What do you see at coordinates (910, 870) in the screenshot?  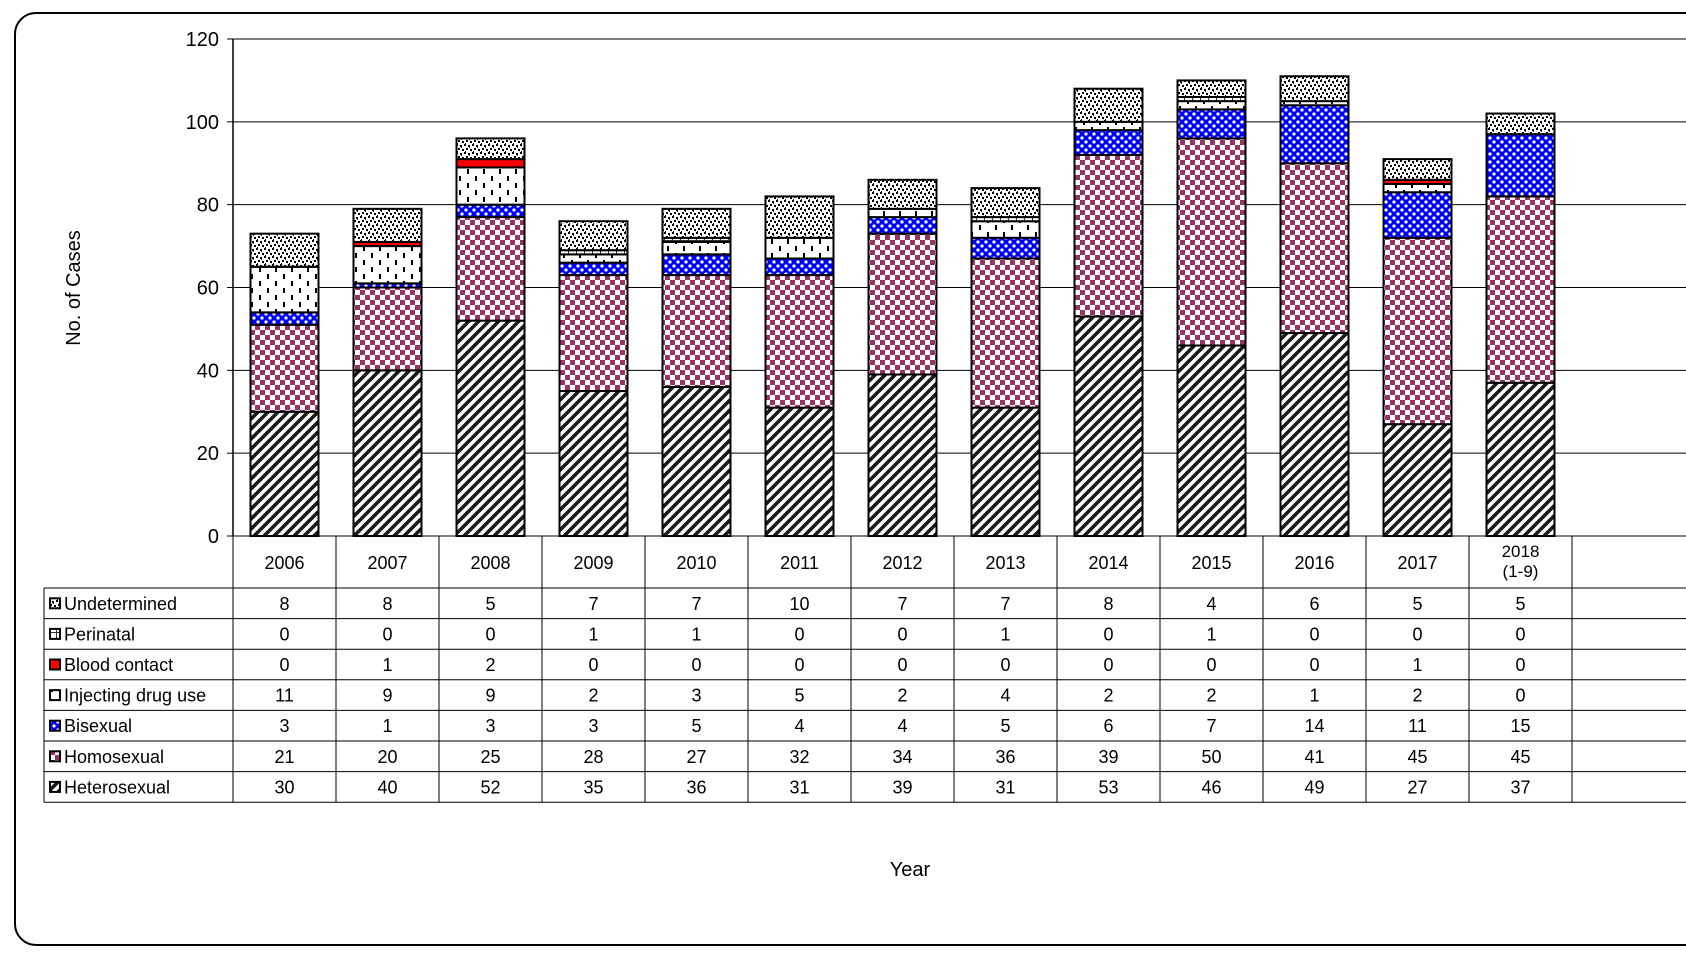 I see `x-axis-label: Year` at bounding box center [910, 870].